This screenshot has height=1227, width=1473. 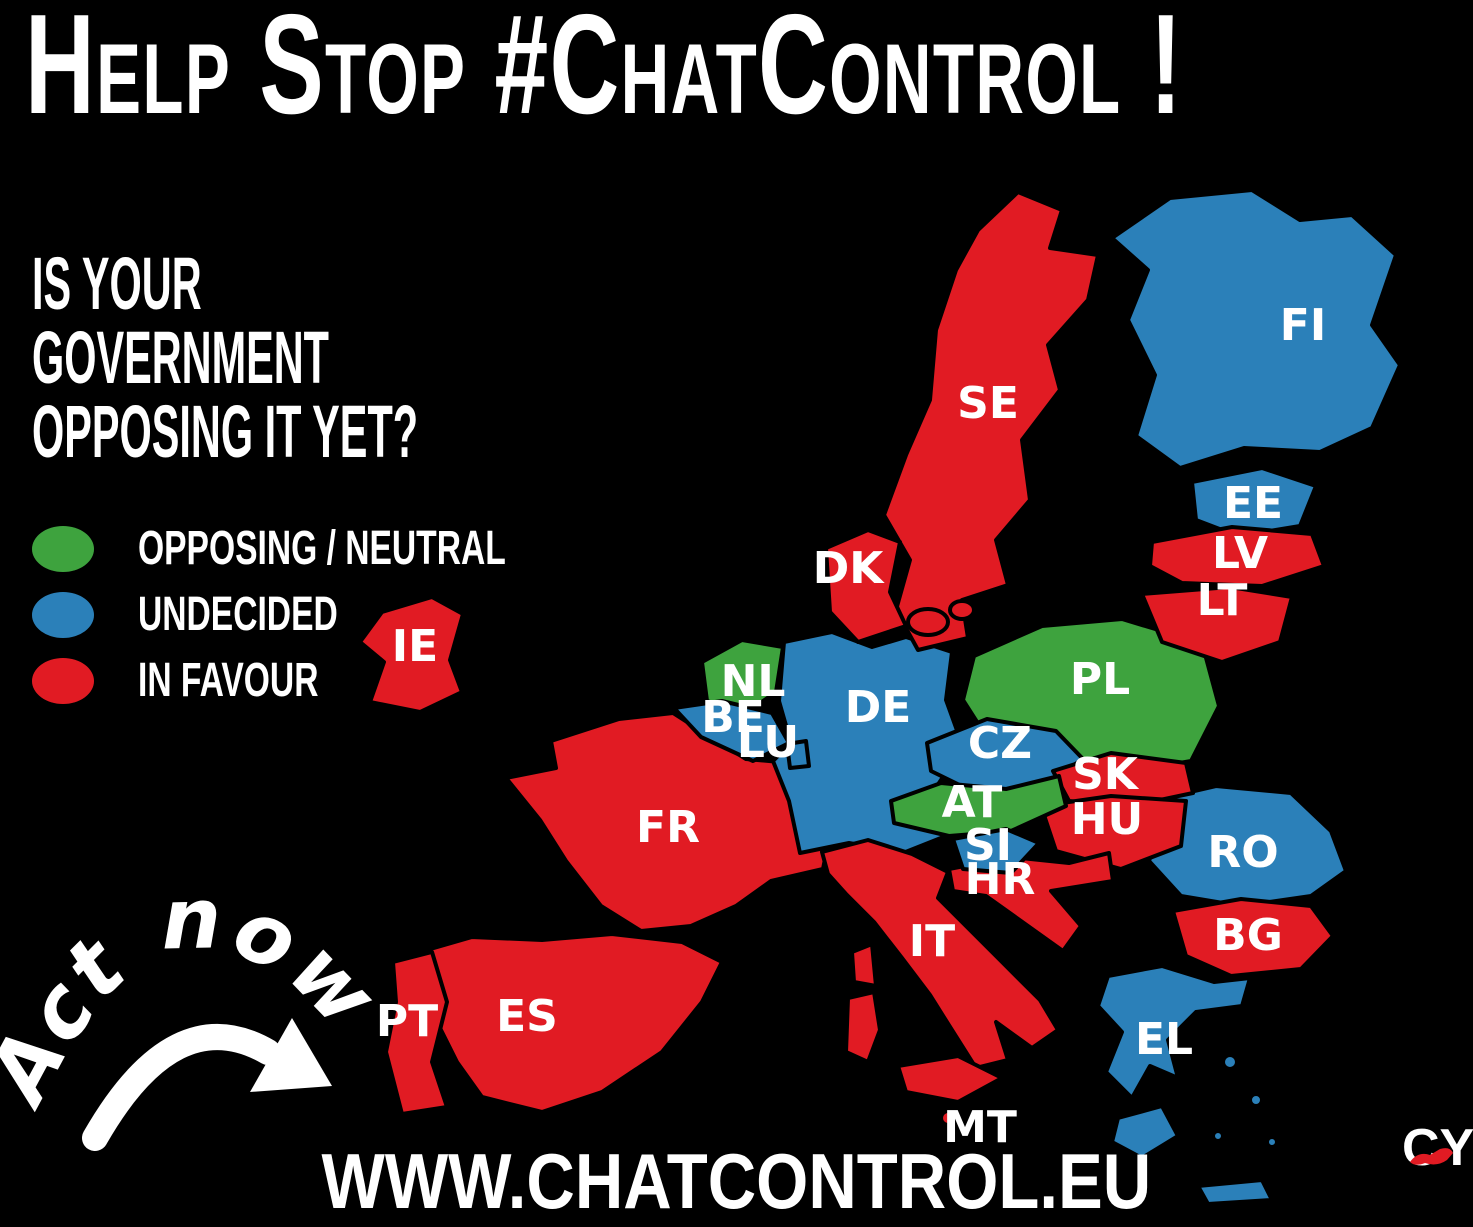 What do you see at coordinates (322, 548) in the screenshot?
I see `legend-label-opposing-neutral: OPPOSING / NEUTRAL` at bounding box center [322, 548].